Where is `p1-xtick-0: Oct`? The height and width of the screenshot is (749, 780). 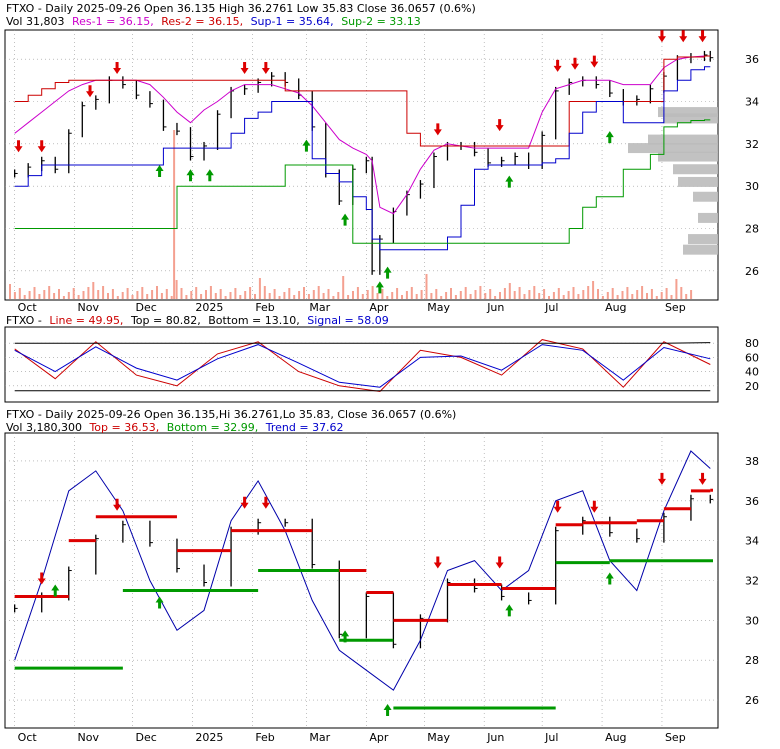 p1-xtick-0: Oct is located at coordinates (28, 307).